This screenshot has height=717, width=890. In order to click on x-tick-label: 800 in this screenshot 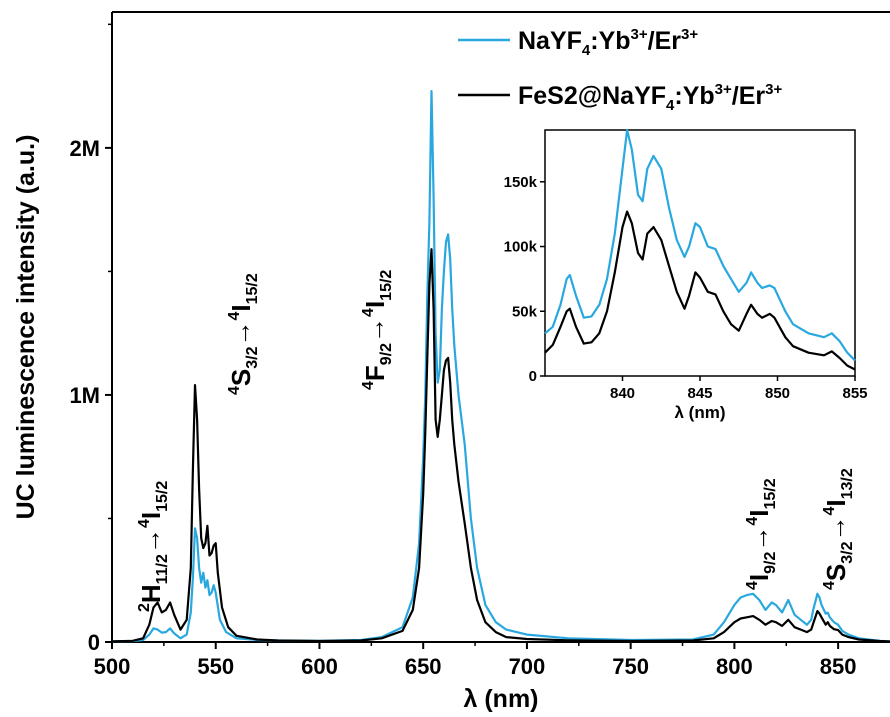, I will do `click(734, 666)`.